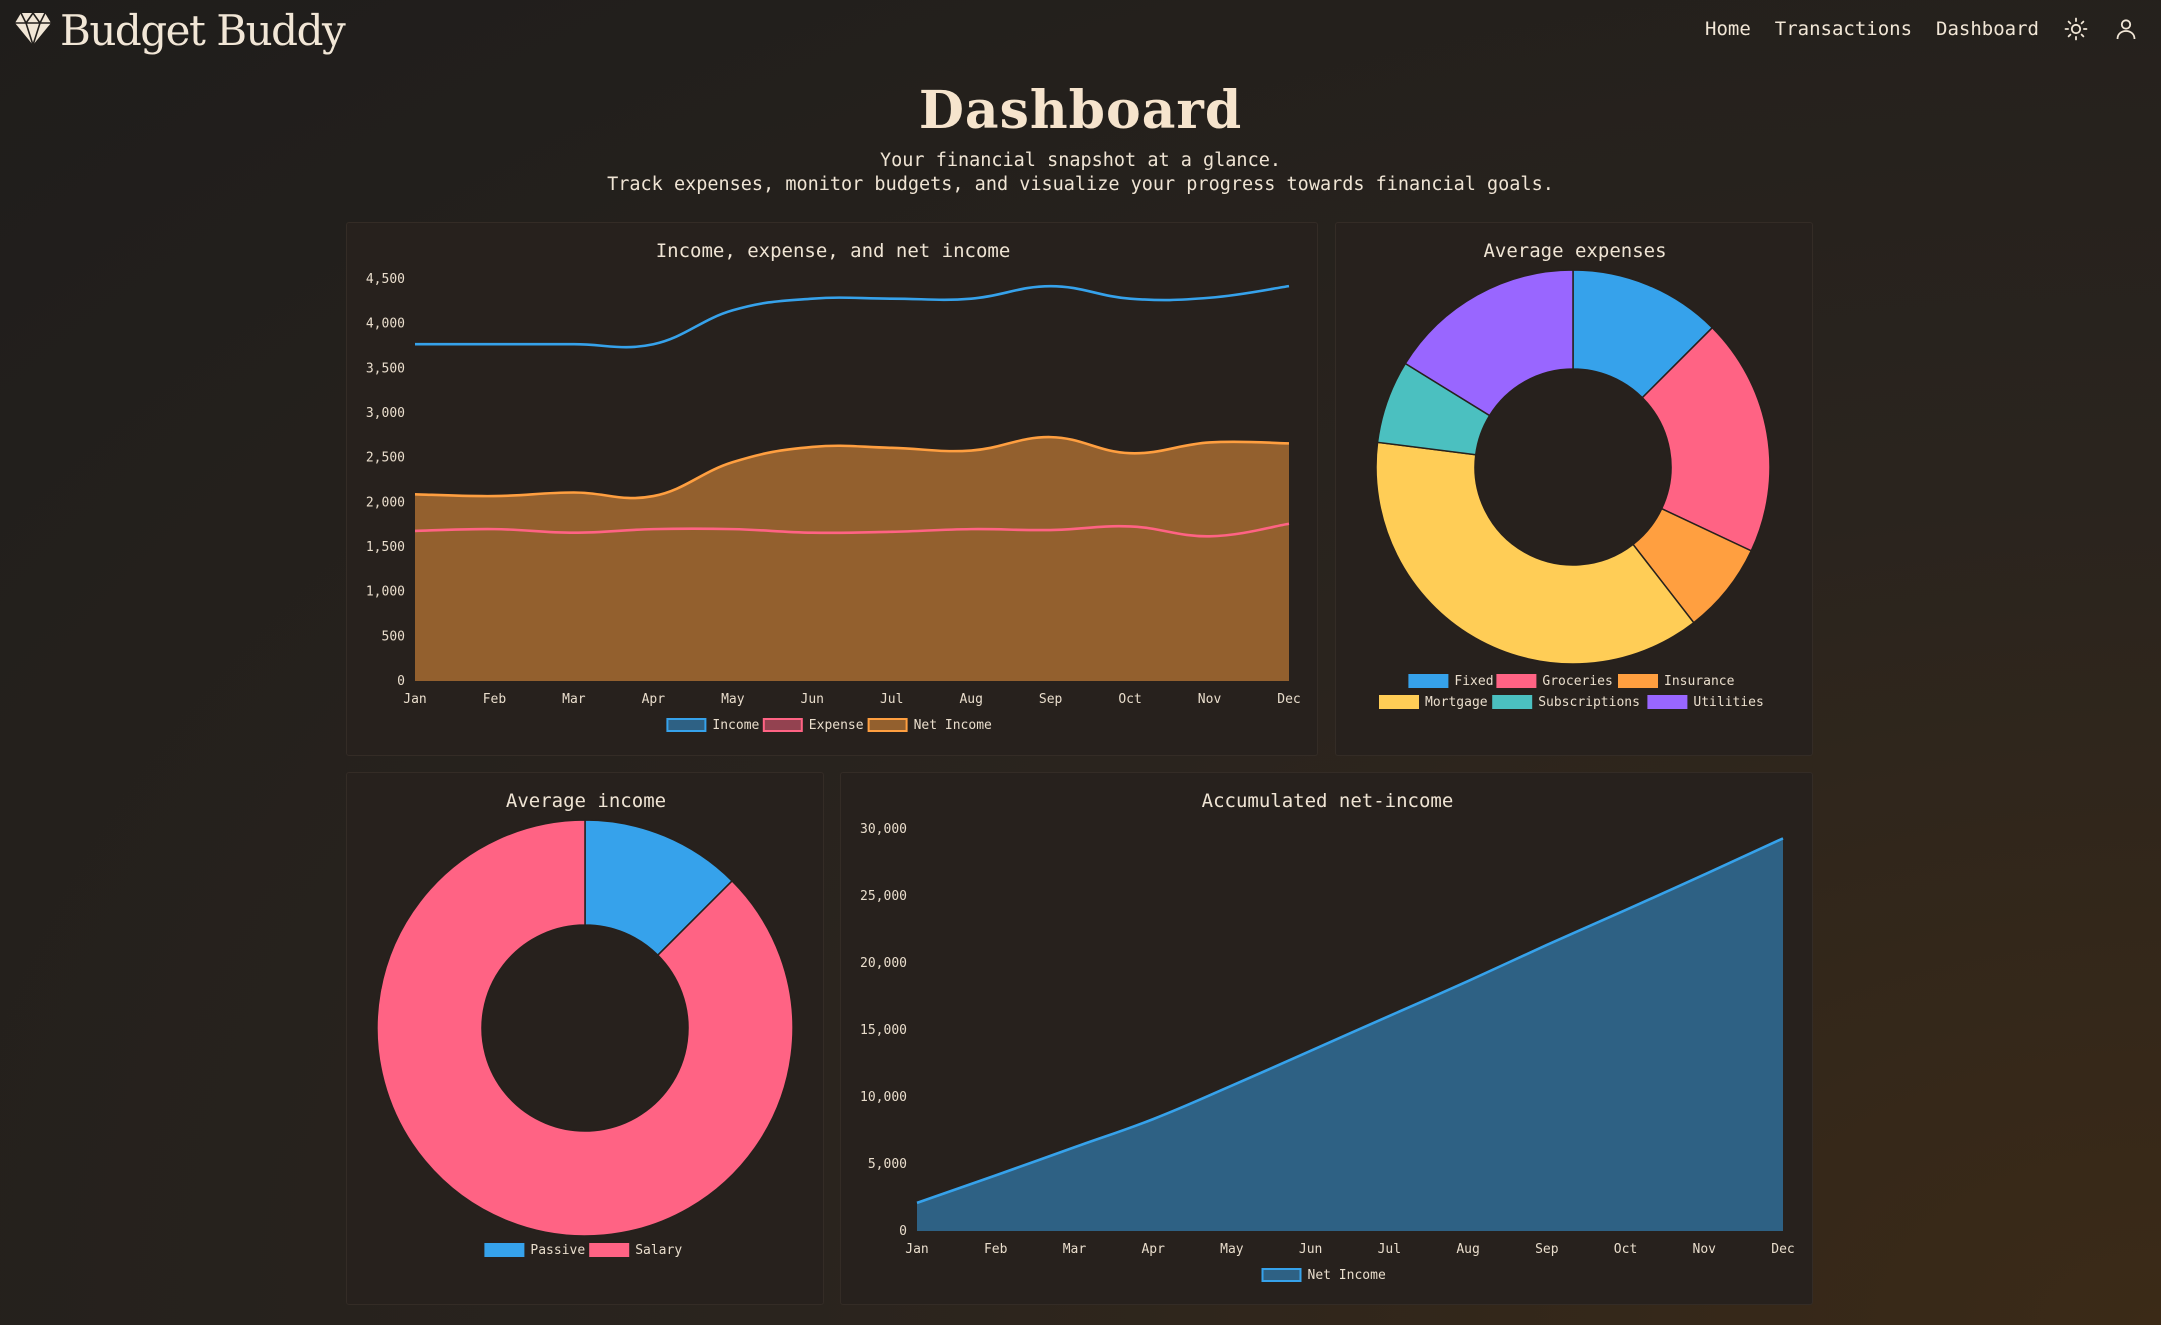 The height and width of the screenshot is (1325, 2161). I want to click on main-nav: Home Transactions Dashboard, so click(1910, 29).